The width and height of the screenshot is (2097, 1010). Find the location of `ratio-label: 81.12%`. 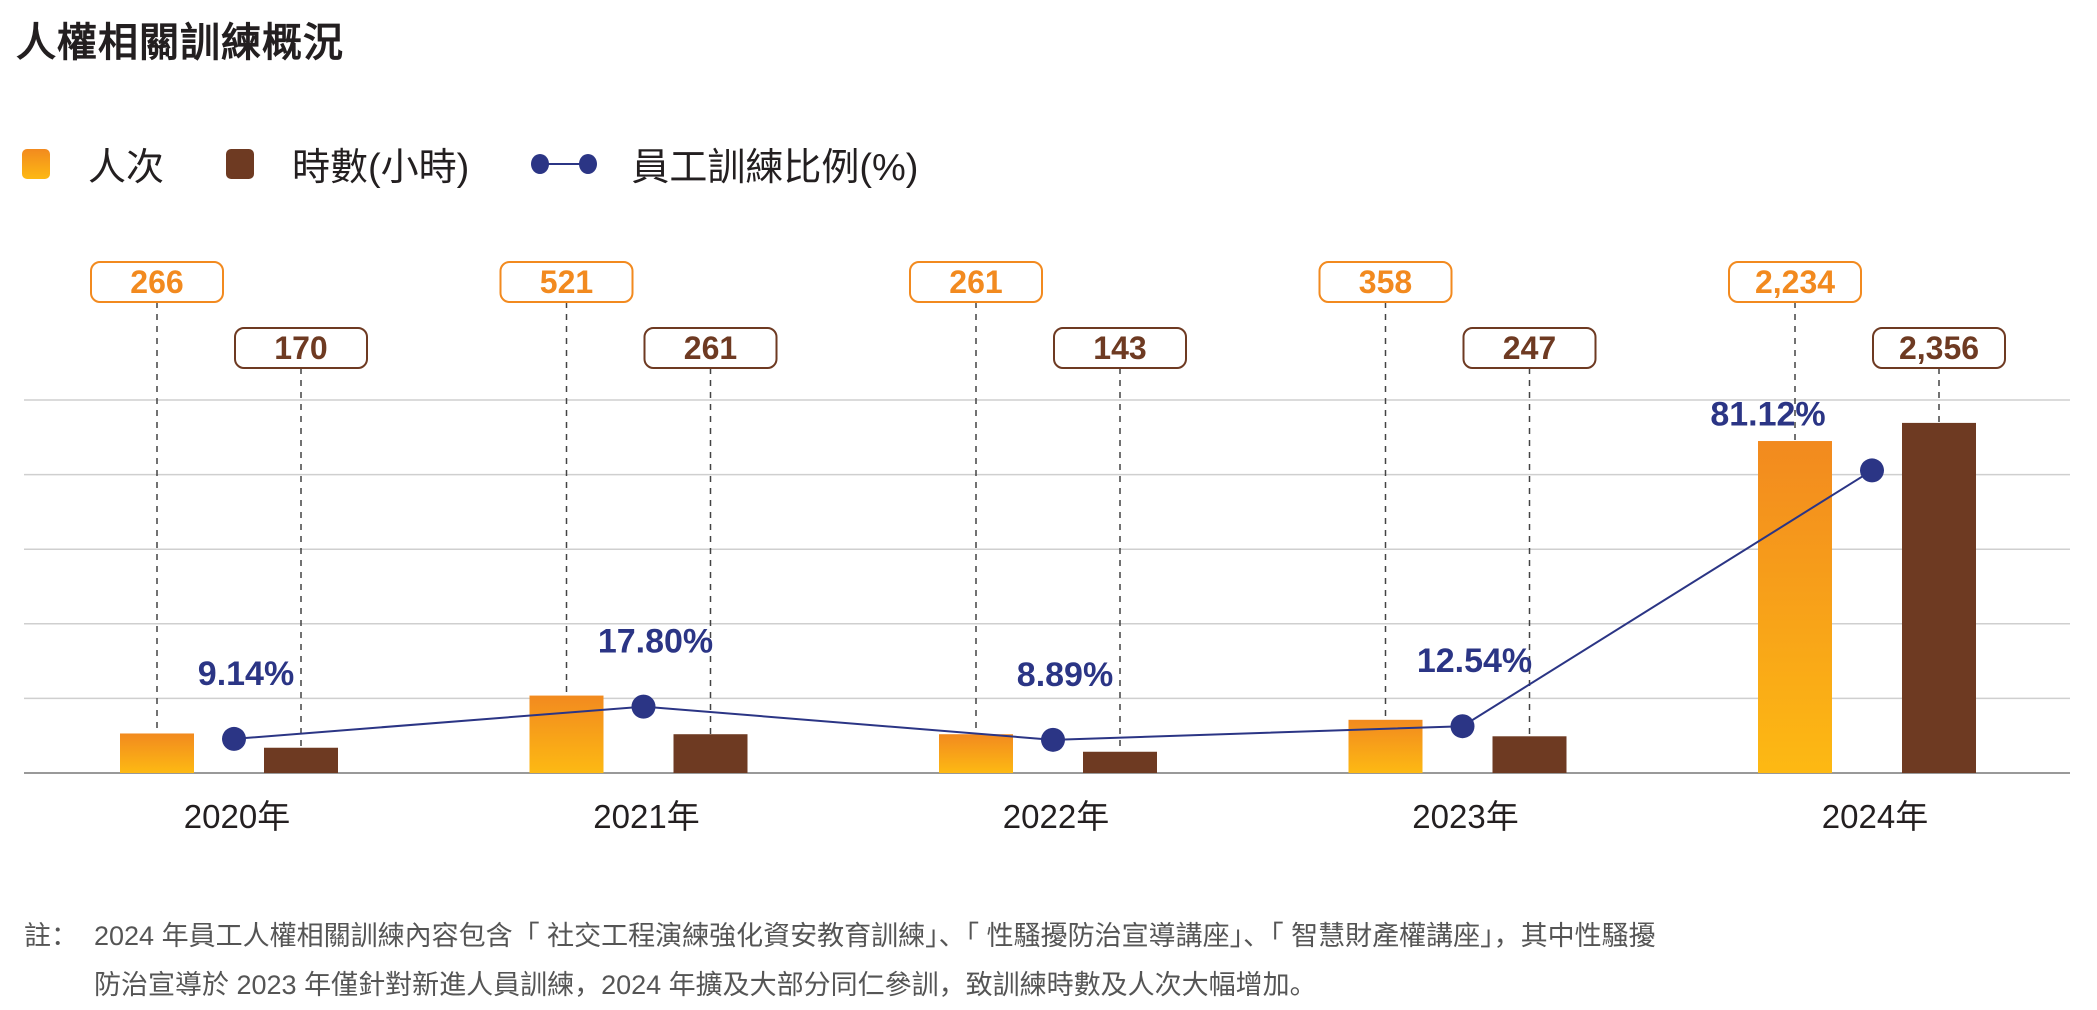

ratio-label: 81.12% is located at coordinates (1767, 414).